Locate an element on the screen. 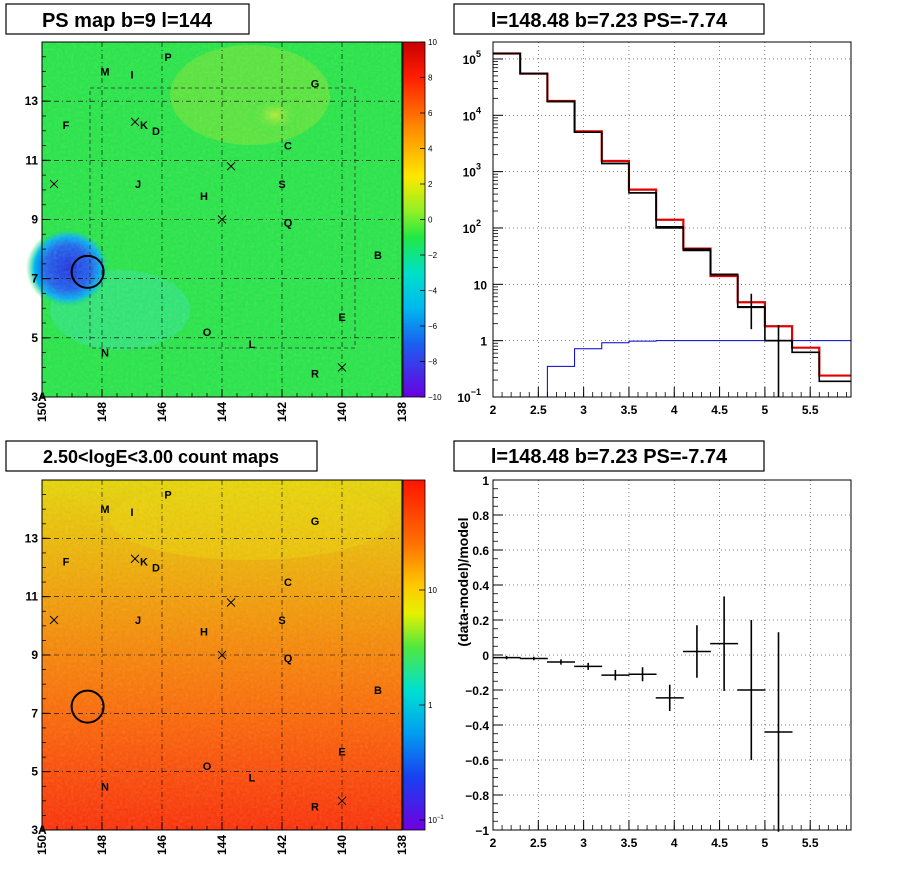  palette-tick-label: −8 is located at coordinates (433, 362).